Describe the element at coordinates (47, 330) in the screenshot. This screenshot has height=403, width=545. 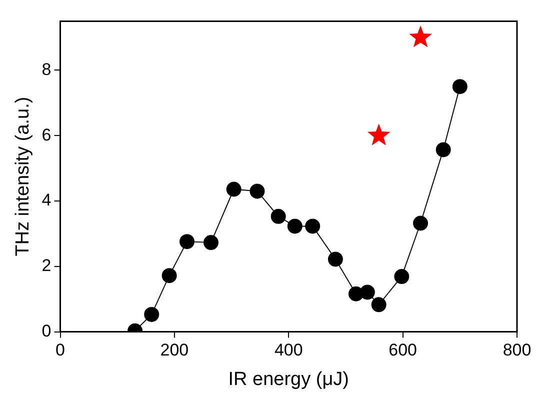
I see `y-tick-label: 0` at that location.